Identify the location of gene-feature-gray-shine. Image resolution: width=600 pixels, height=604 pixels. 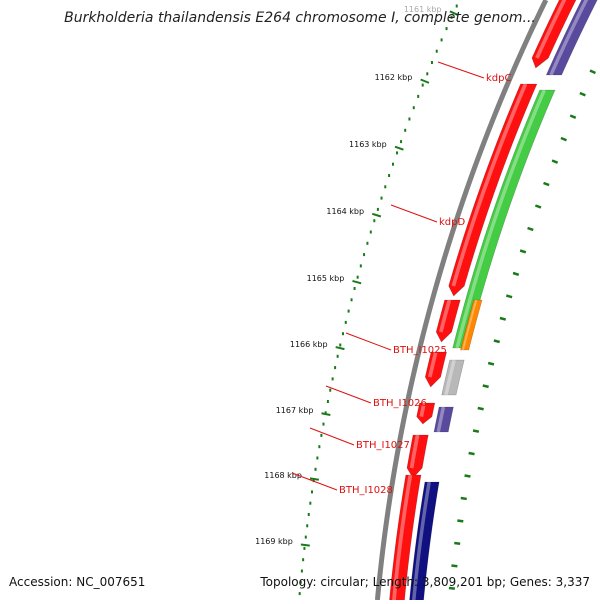
(450, 377).